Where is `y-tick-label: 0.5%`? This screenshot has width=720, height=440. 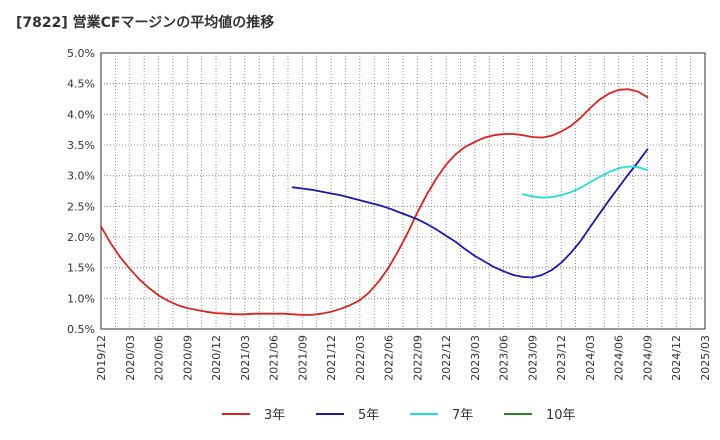
y-tick-label: 0.5% is located at coordinates (81, 329).